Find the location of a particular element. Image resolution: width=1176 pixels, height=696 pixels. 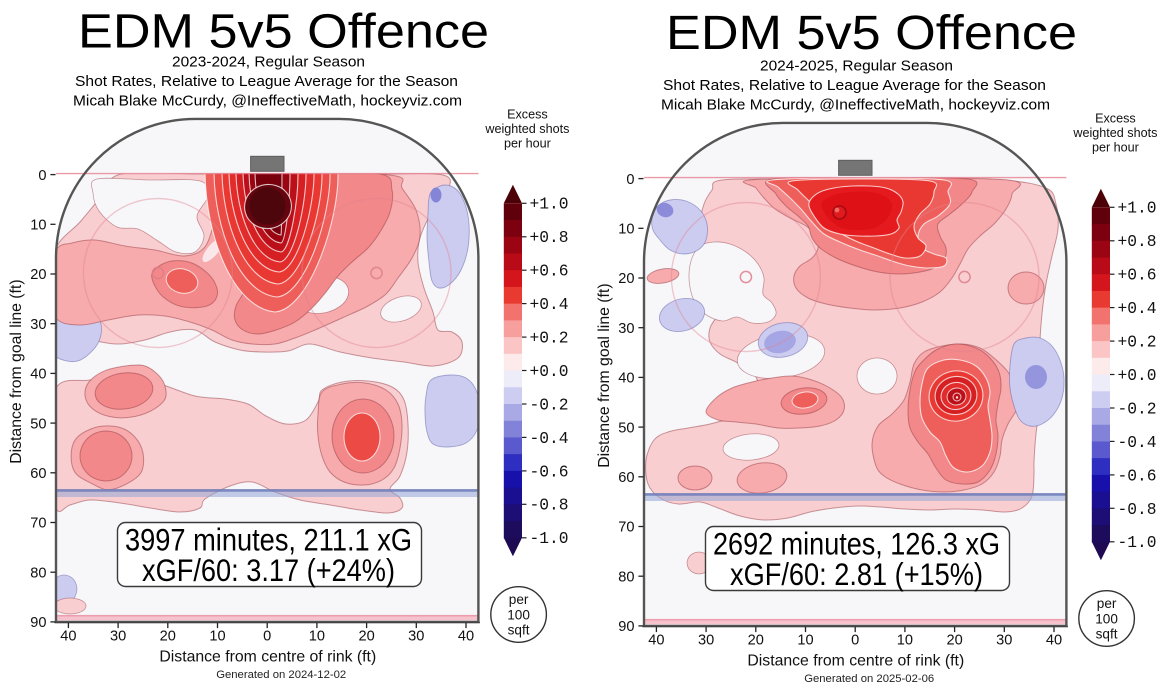

svg-text: Generated on 2024-12-02 is located at coordinates (281, 675).